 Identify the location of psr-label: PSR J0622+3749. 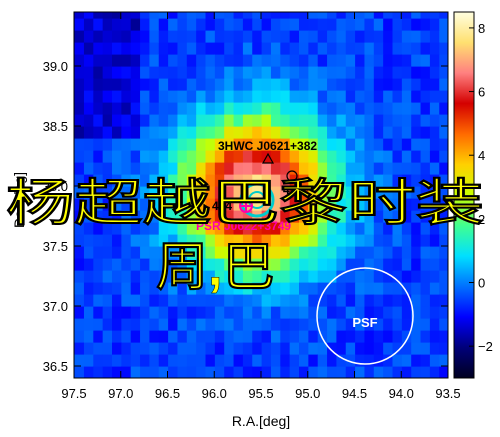
(243, 226).